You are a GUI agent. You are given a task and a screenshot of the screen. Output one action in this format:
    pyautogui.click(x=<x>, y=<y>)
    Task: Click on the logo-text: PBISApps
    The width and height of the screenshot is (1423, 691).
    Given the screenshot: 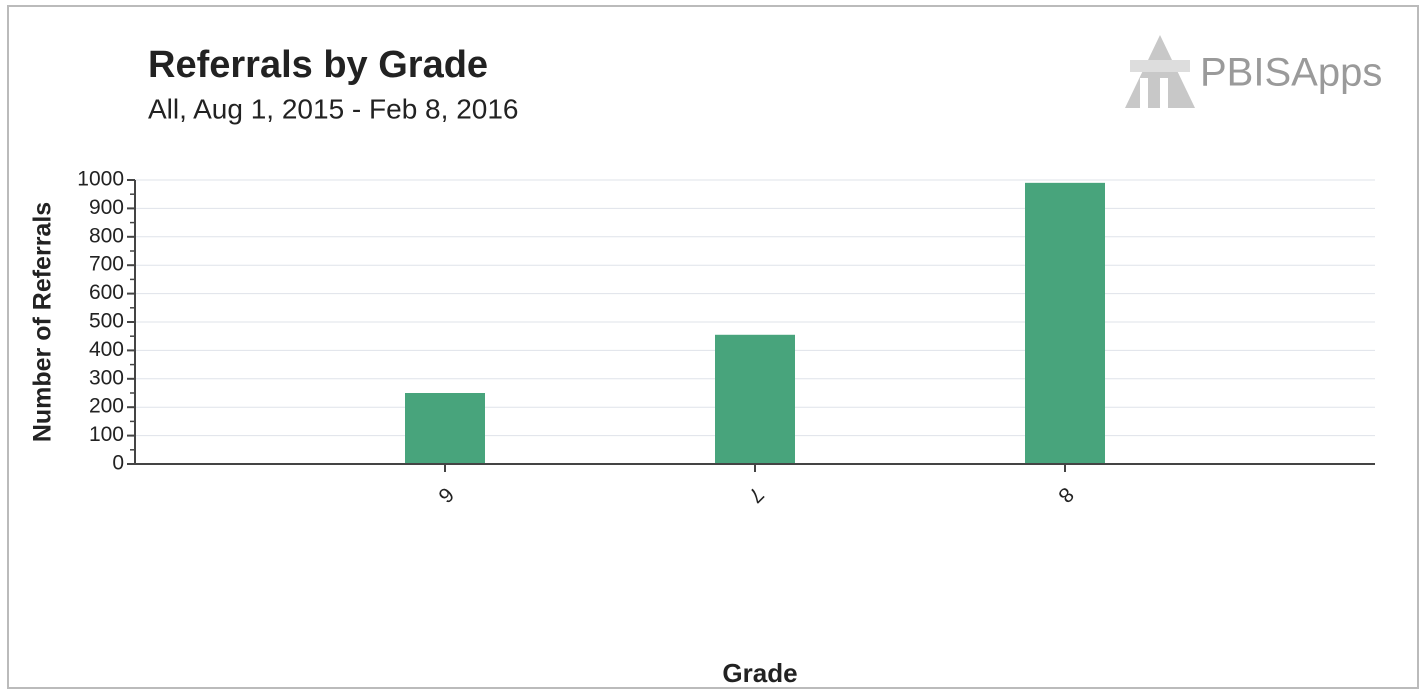 What is the action you would take?
    pyautogui.click(x=1291, y=73)
    